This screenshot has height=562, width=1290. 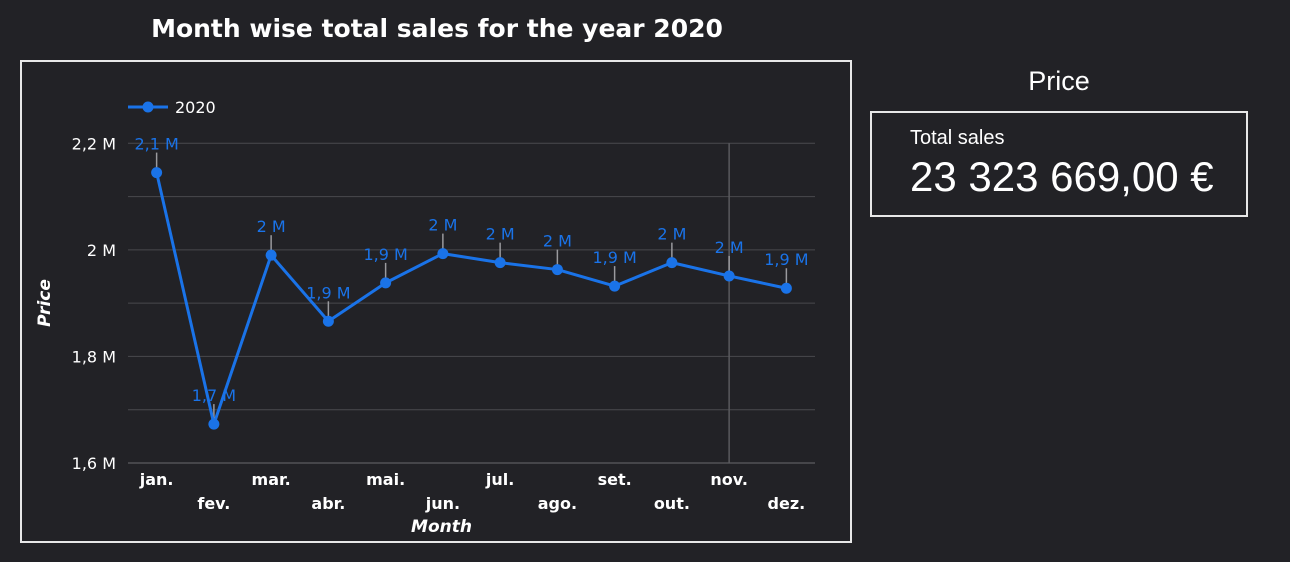 I want to click on x-tick-label: out., so click(x=672, y=503).